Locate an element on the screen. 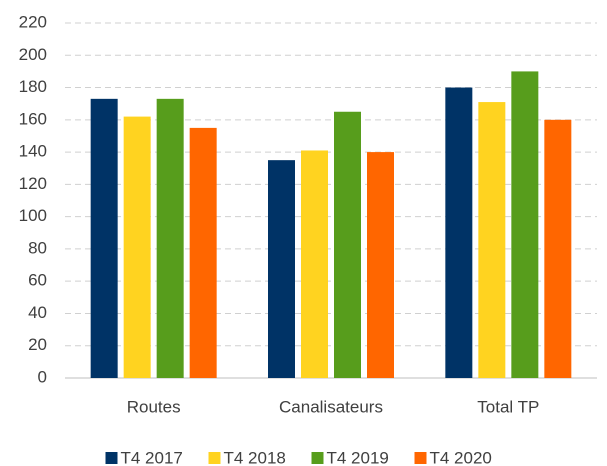  y-tick-label: 20 is located at coordinates (37, 344).